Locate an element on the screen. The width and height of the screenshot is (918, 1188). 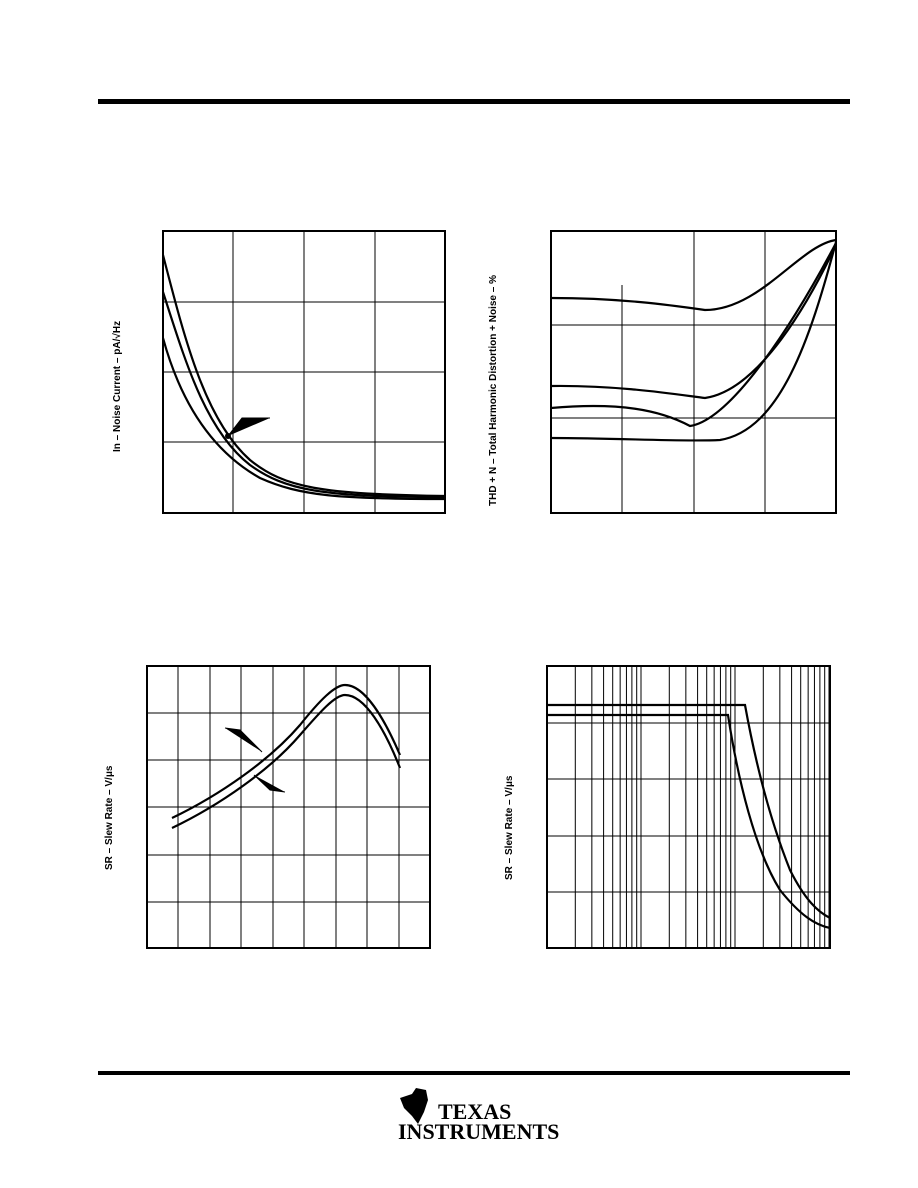
logo: TEXAS INSTRUMENTS is located at coordinates (478, 1116).